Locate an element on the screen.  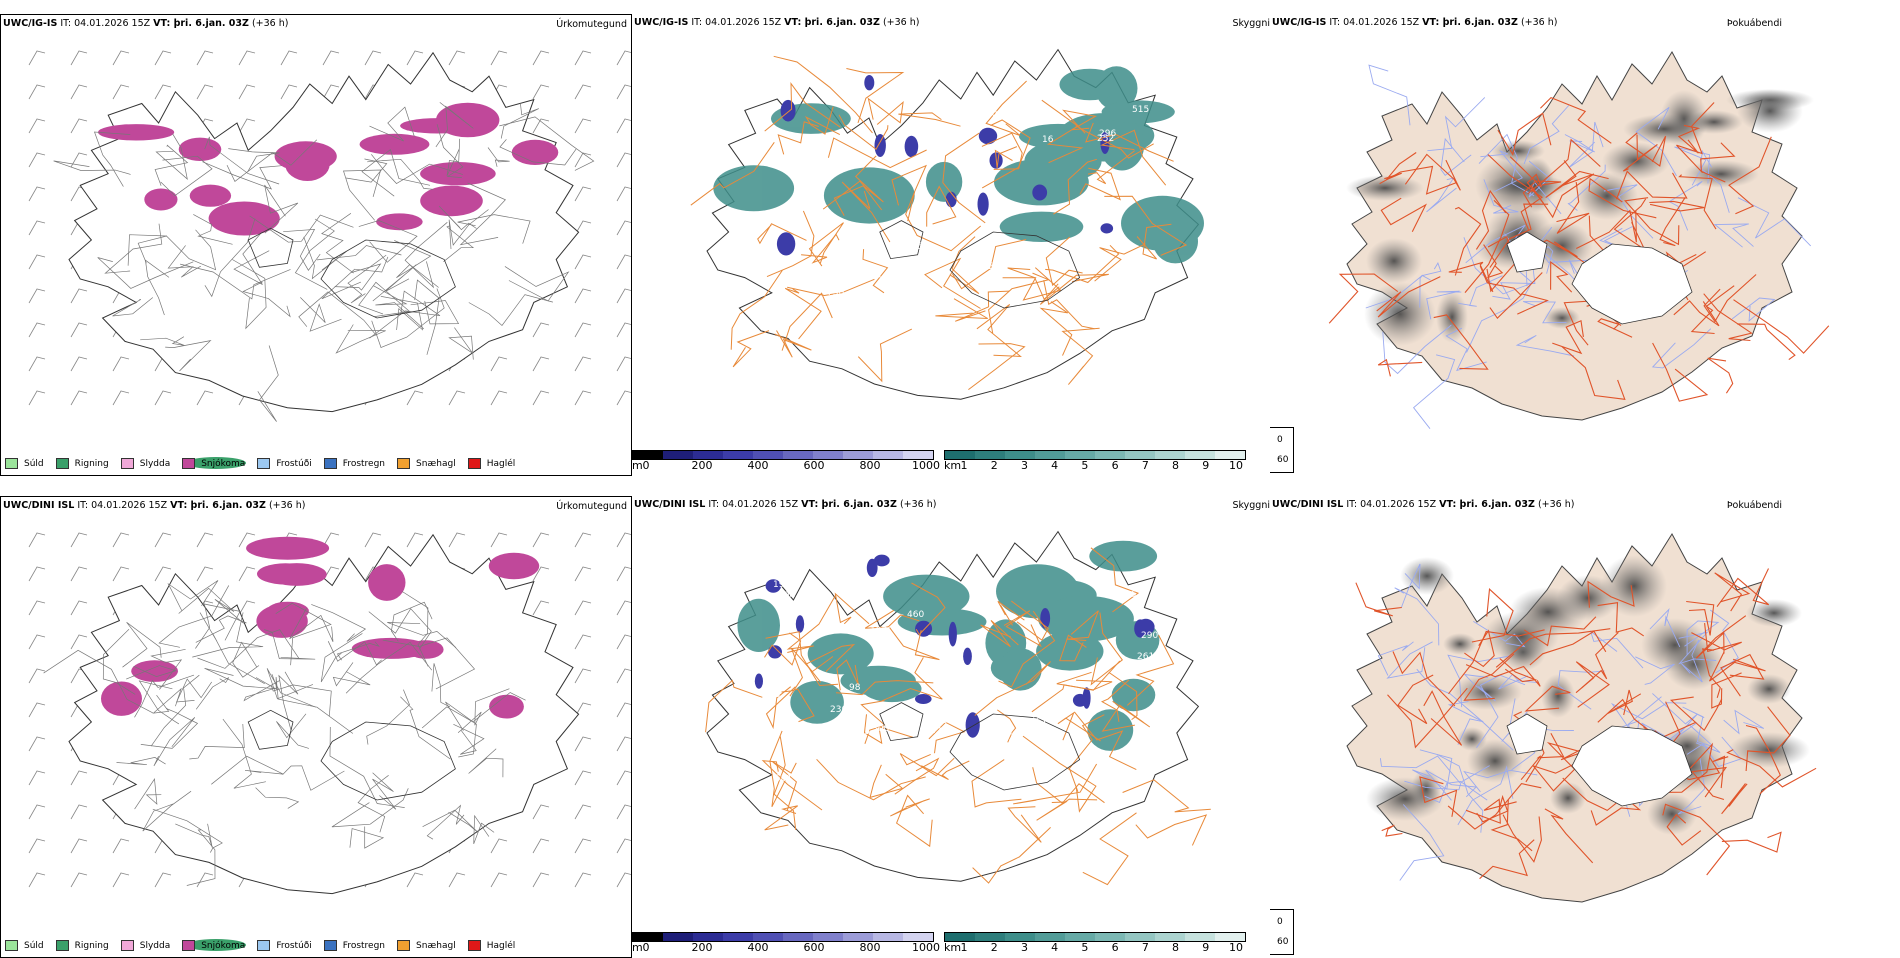
precip-legend-item: Frostúði is located at coordinates (284, 463).